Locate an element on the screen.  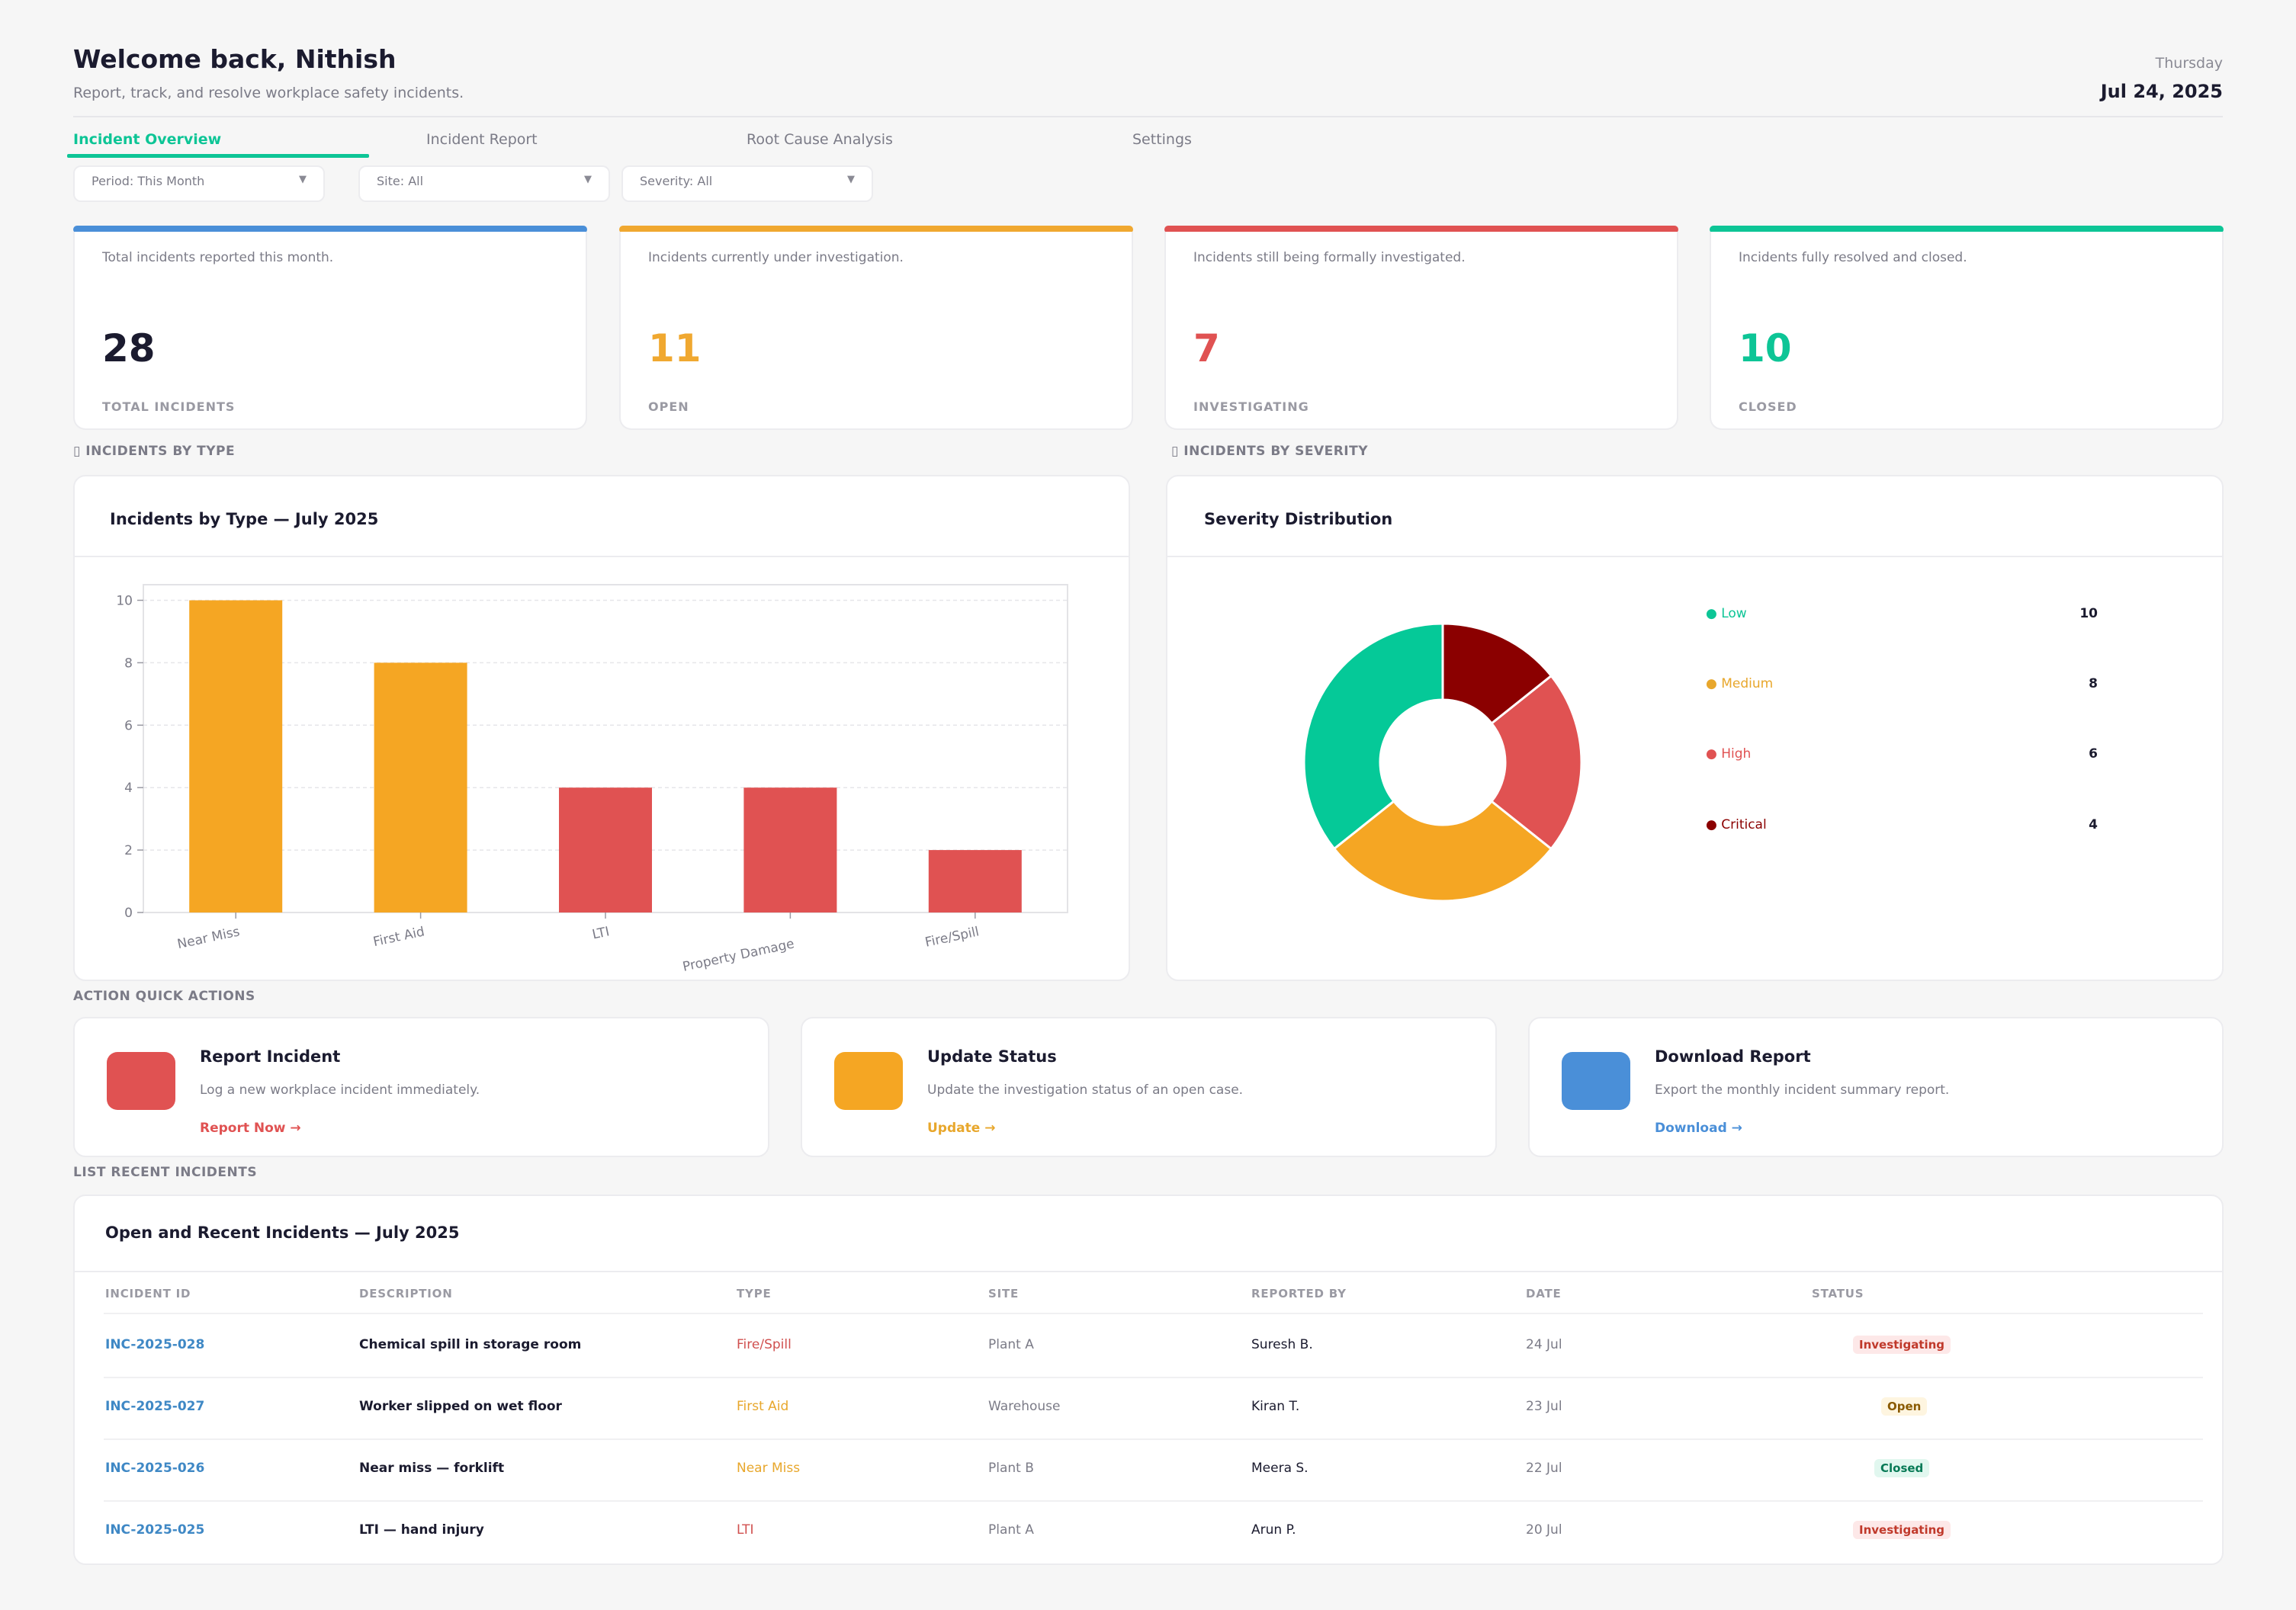
incident-reporter: Suresh B. is located at coordinates (1282, 1344).